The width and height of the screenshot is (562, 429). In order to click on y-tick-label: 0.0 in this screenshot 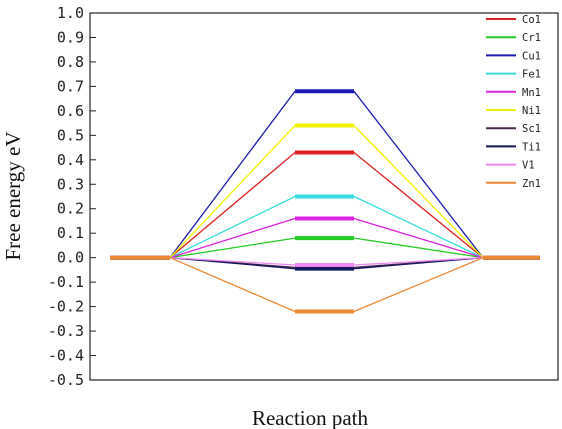, I will do `click(70, 258)`.